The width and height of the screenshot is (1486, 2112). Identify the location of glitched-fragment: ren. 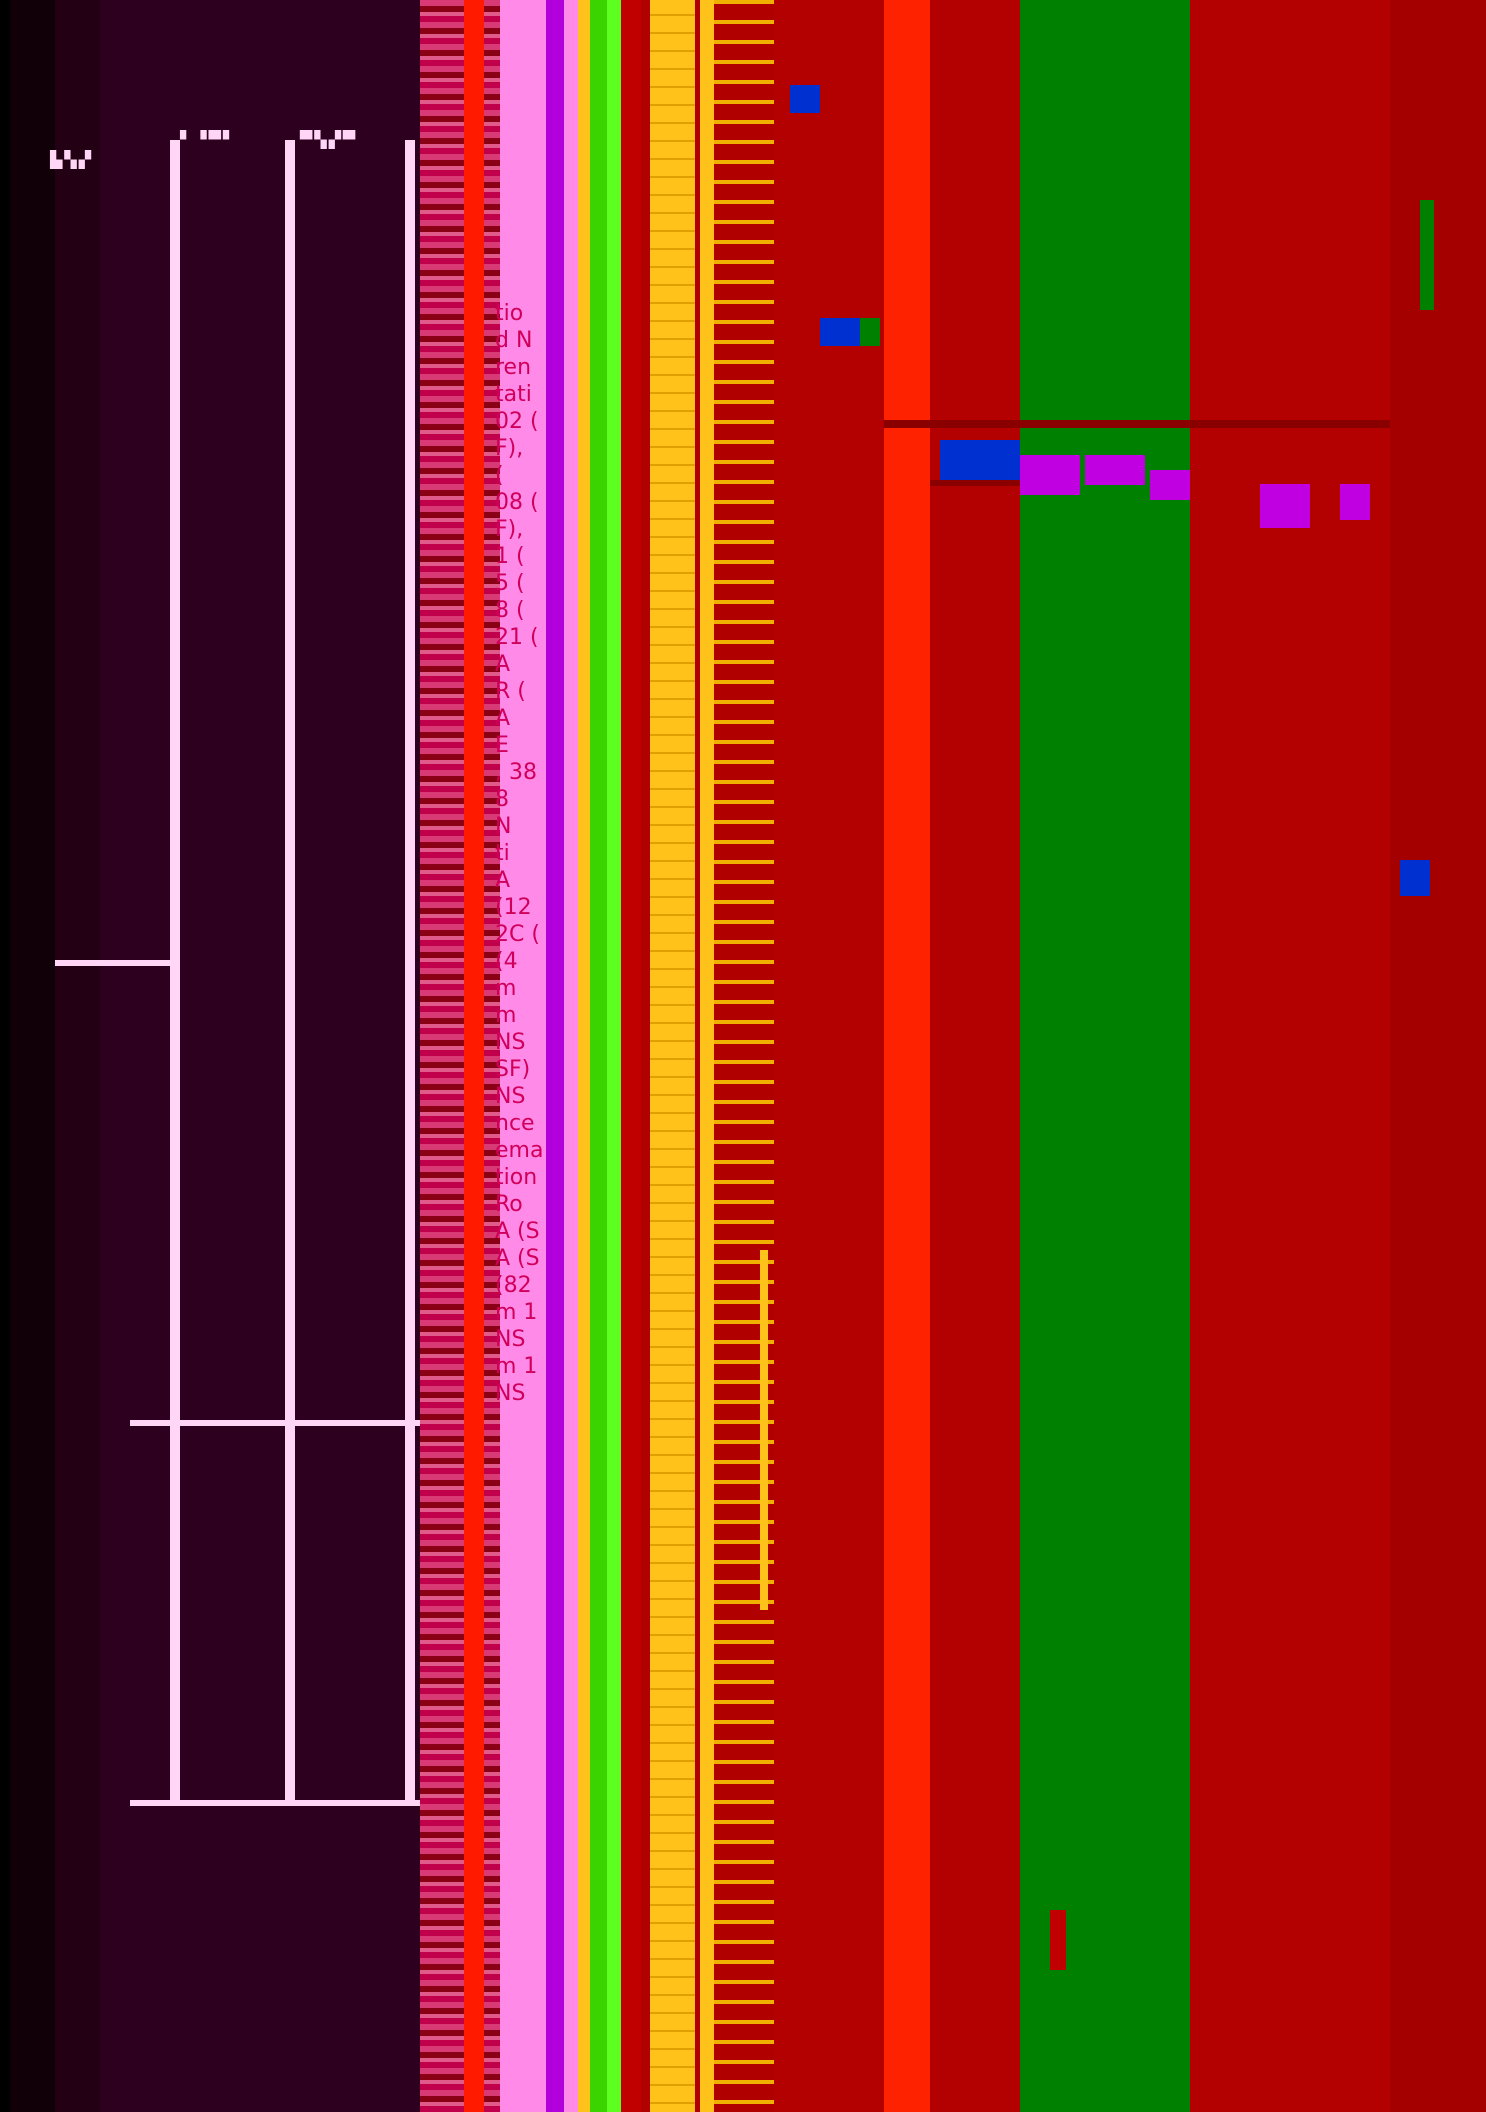
(513, 367).